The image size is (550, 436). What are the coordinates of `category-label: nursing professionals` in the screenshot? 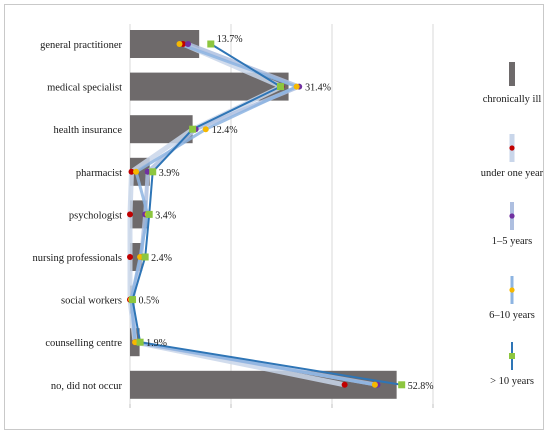 It's located at (77, 258).